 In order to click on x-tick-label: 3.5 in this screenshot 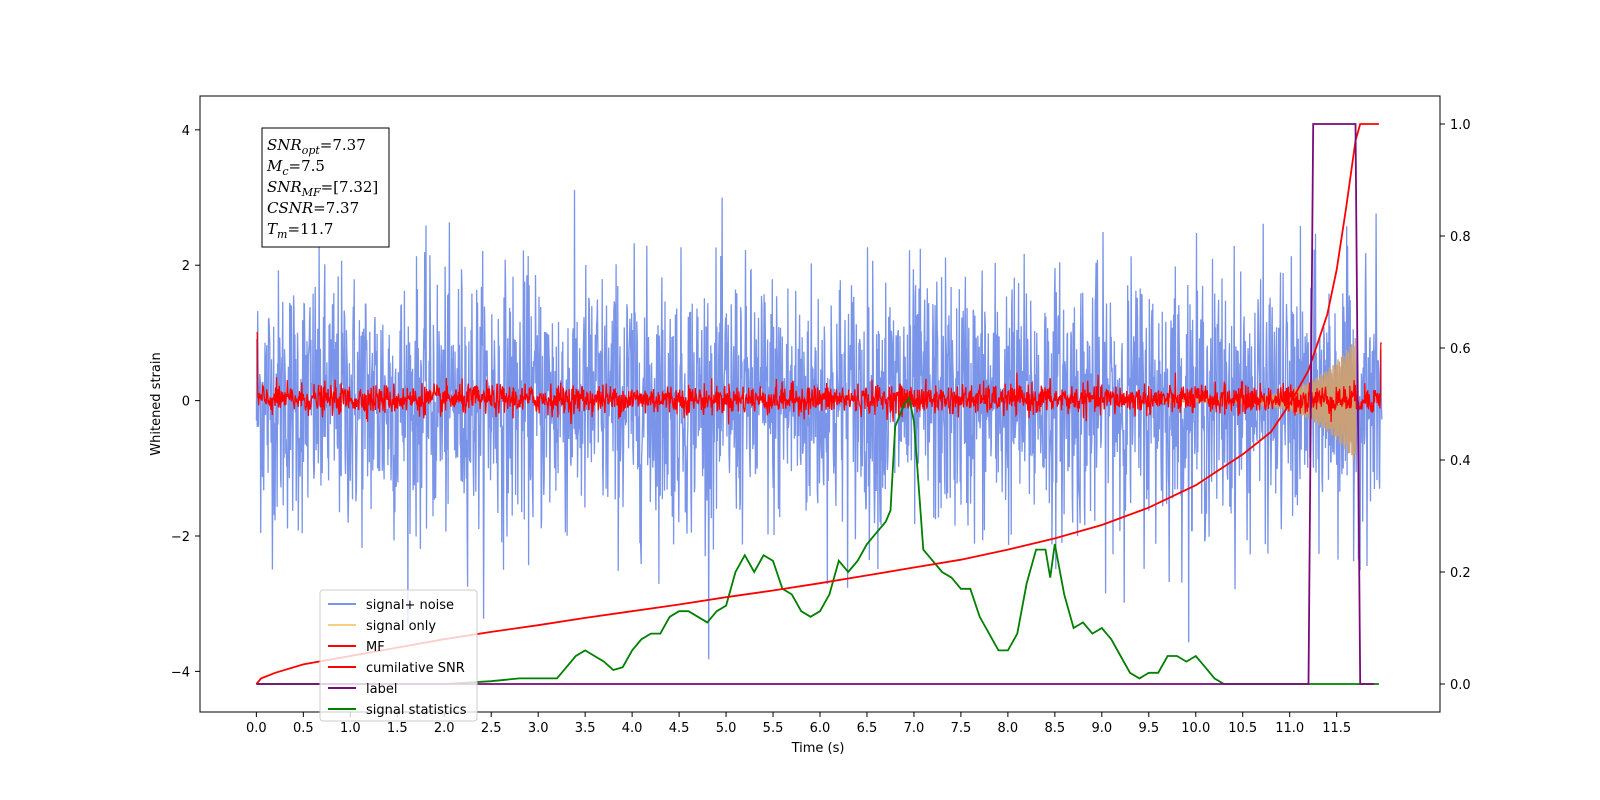, I will do `click(585, 728)`.